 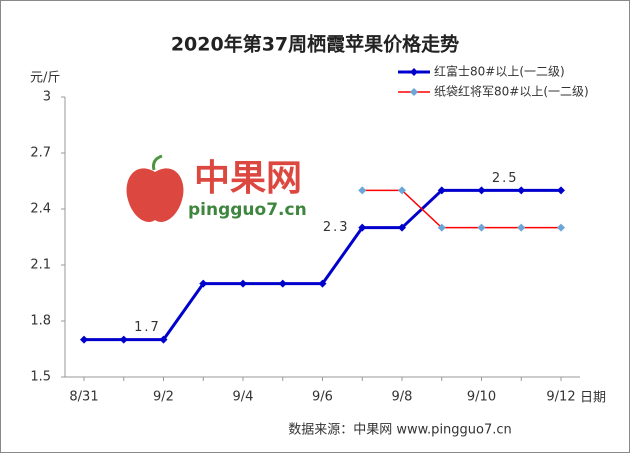 I want to click on y-tick-label: 2.1, so click(x=40, y=265).